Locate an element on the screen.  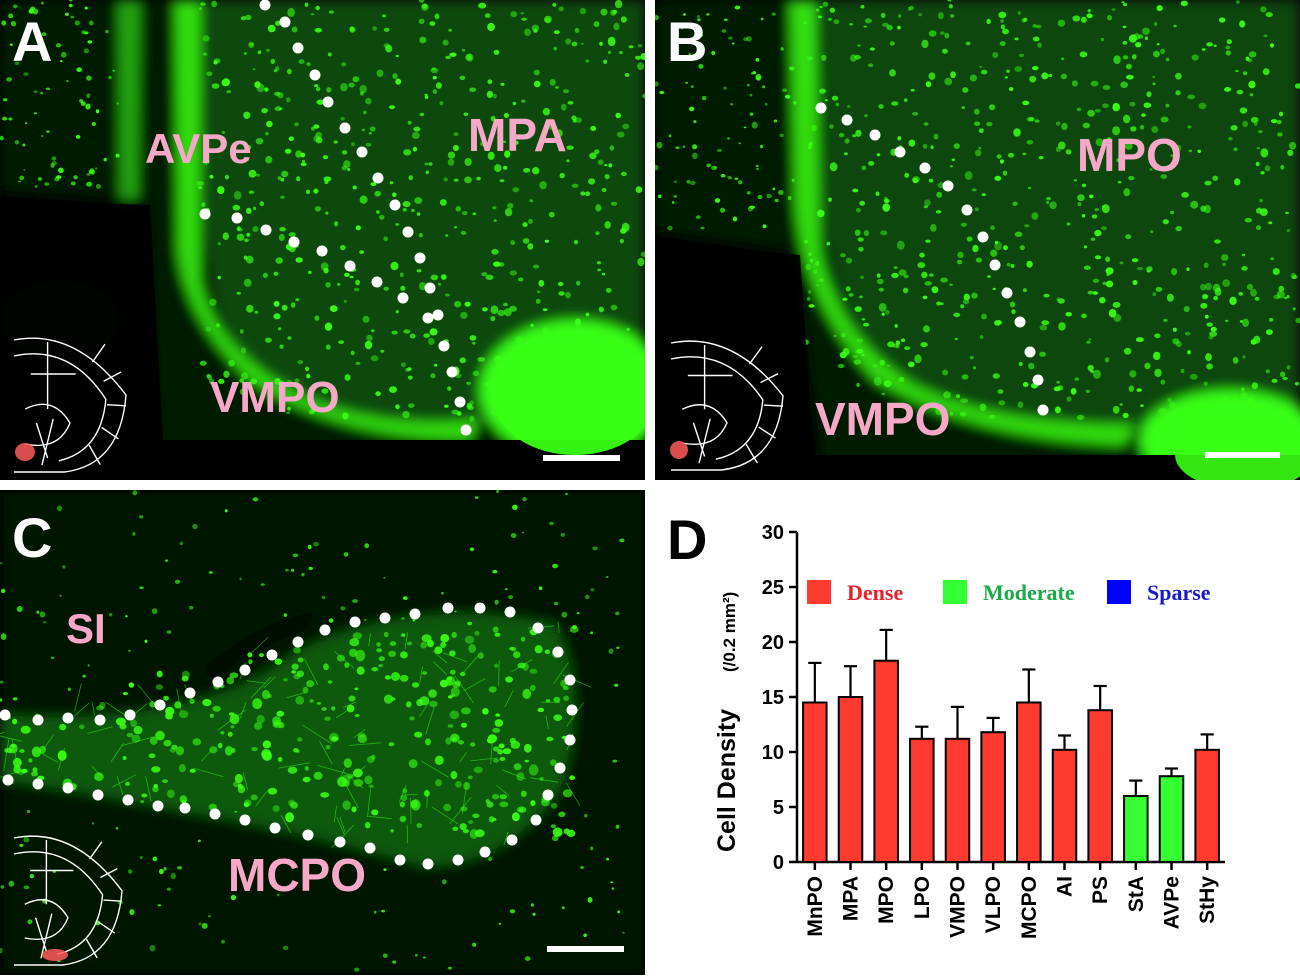
bar-mnpo is located at coordinates (815, 783).